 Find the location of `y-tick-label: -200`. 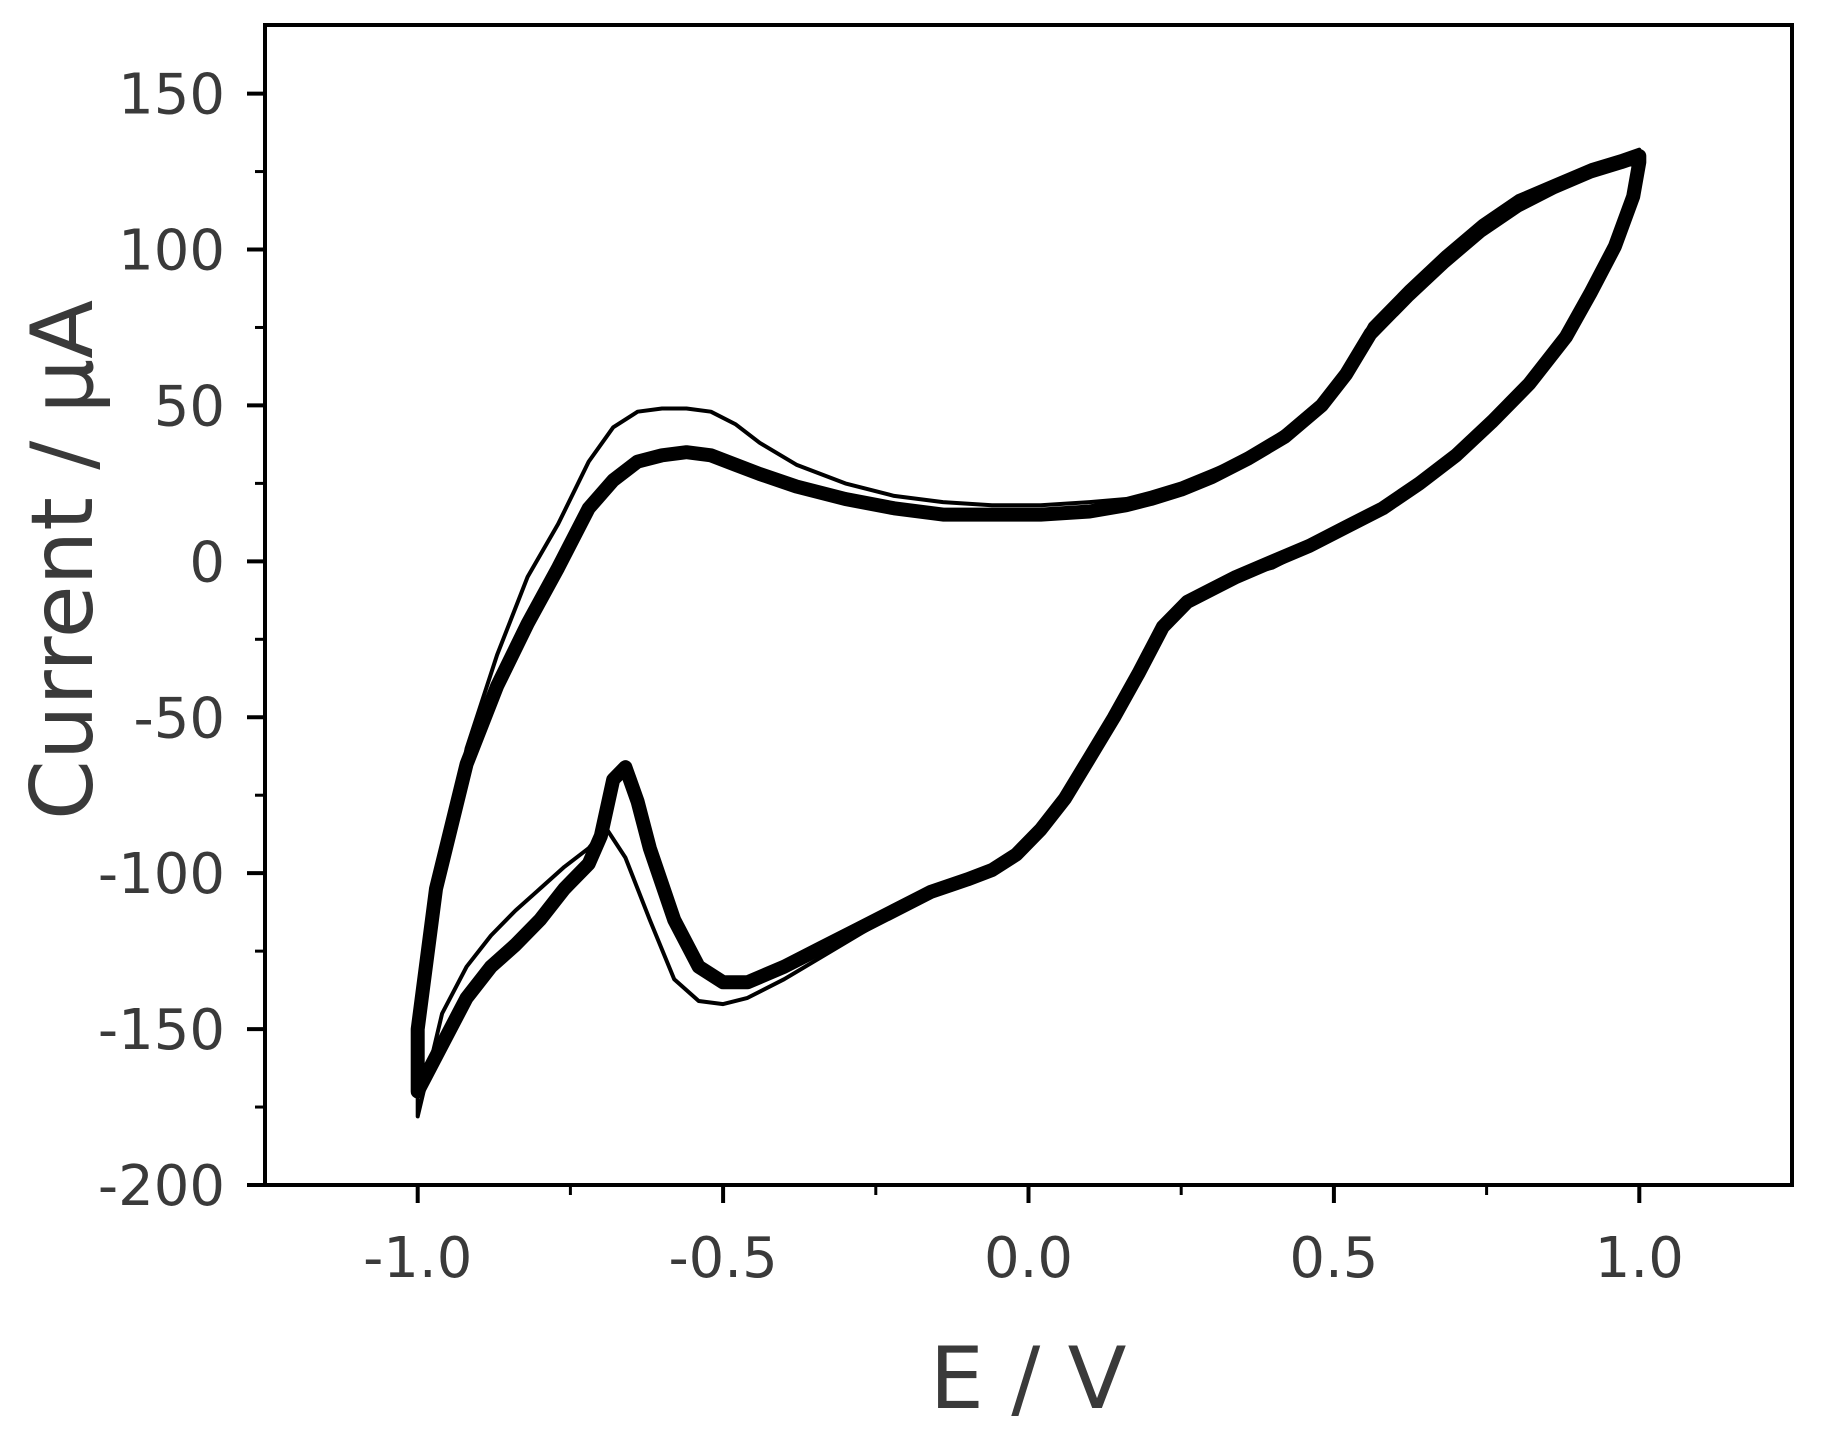

y-tick-label: -200 is located at coordinates (161, 1186).